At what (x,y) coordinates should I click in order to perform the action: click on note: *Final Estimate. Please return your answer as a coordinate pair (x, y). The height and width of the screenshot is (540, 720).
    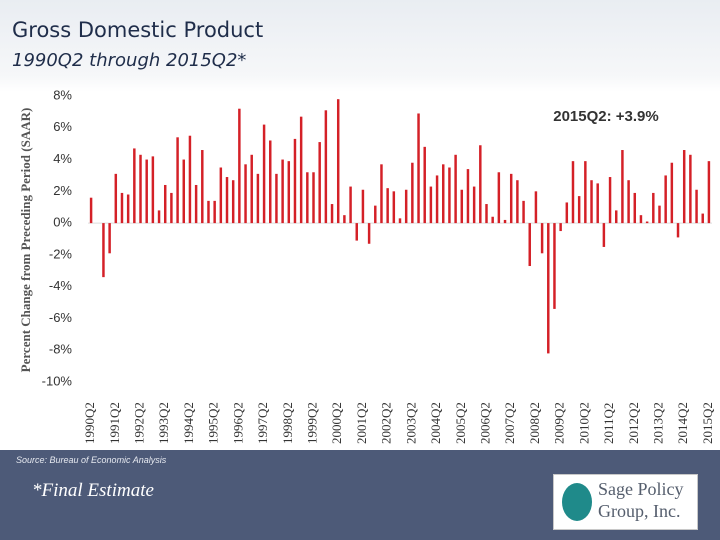
    Looking at the image, I should click on (93, 490).